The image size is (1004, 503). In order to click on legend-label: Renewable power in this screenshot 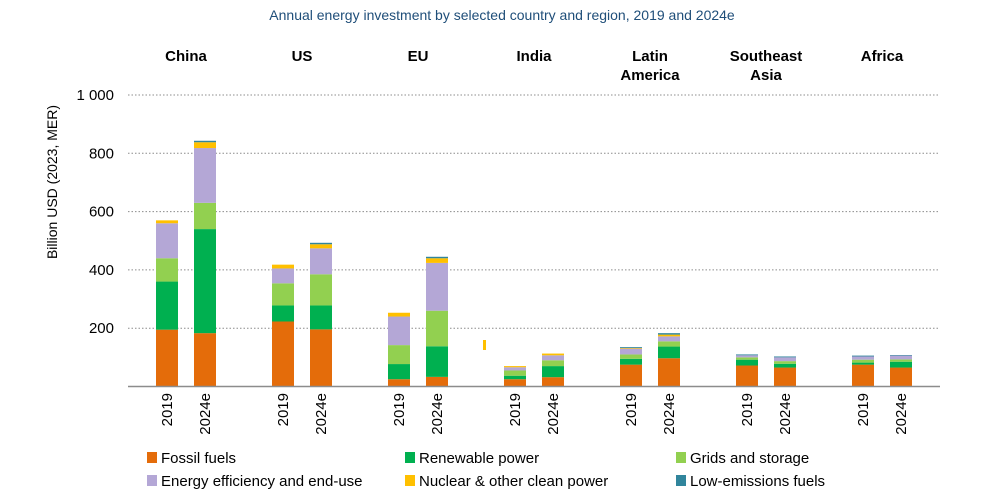, I will do `click(479, 458)`.